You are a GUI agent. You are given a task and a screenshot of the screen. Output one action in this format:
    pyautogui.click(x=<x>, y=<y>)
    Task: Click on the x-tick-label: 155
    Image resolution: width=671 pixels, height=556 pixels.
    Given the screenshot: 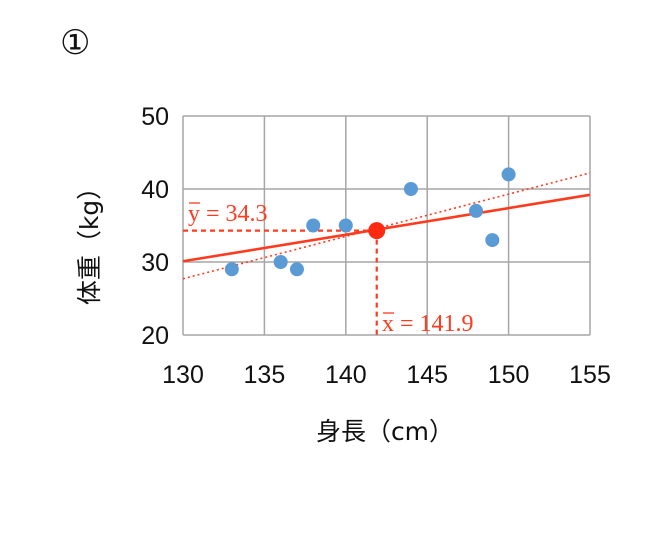 What is the action you would take?
    pyautogui.click(x=590, y=375)
    